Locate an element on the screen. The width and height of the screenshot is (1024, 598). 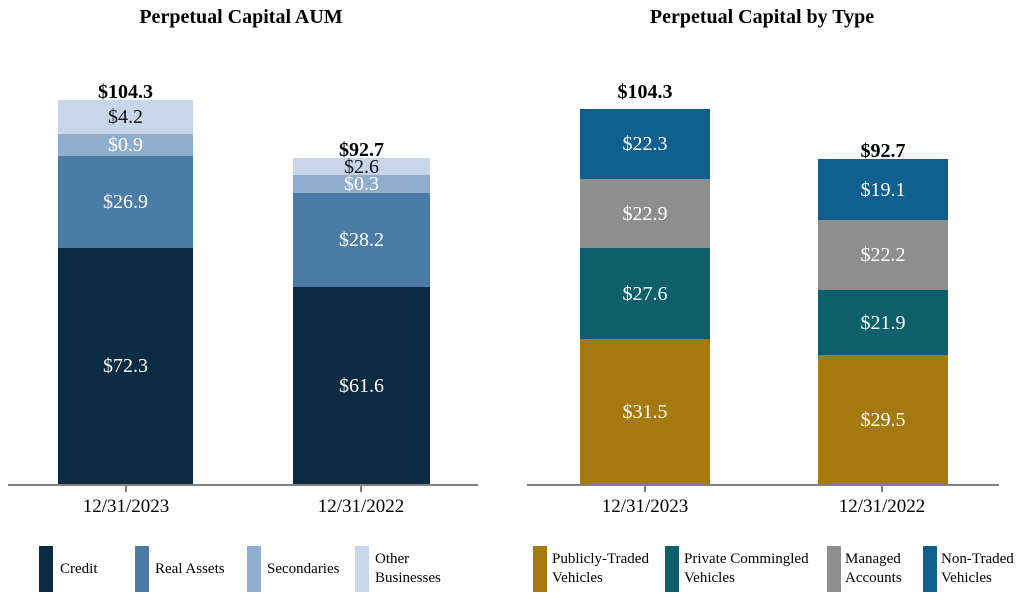
bar-segment-credit: $72.3 is located at coordinates (125, 366).